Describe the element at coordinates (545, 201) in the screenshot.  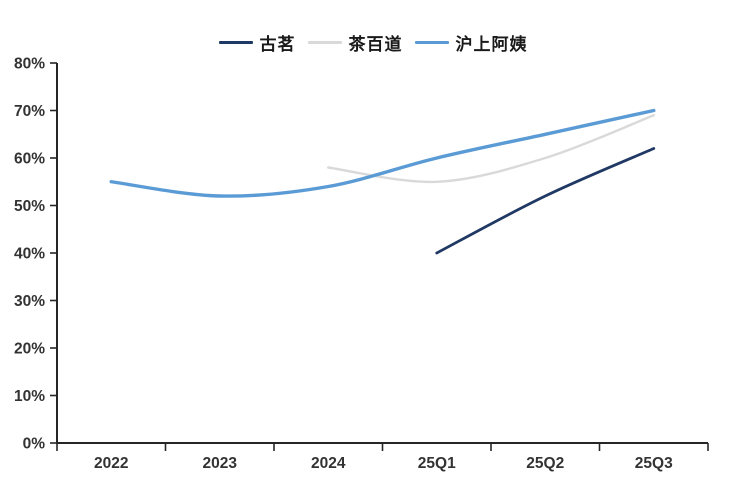
I see `series-line-guming` at that location.